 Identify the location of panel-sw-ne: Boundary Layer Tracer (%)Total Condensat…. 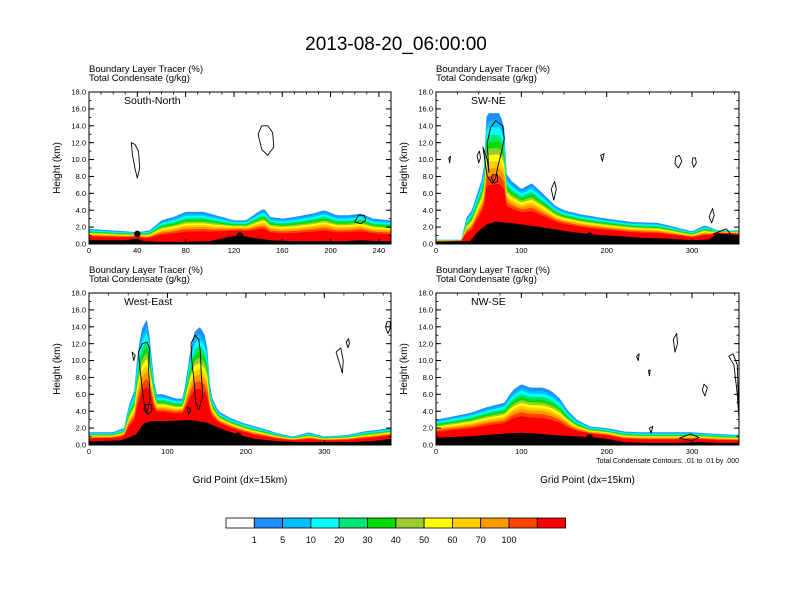
(569, 159).